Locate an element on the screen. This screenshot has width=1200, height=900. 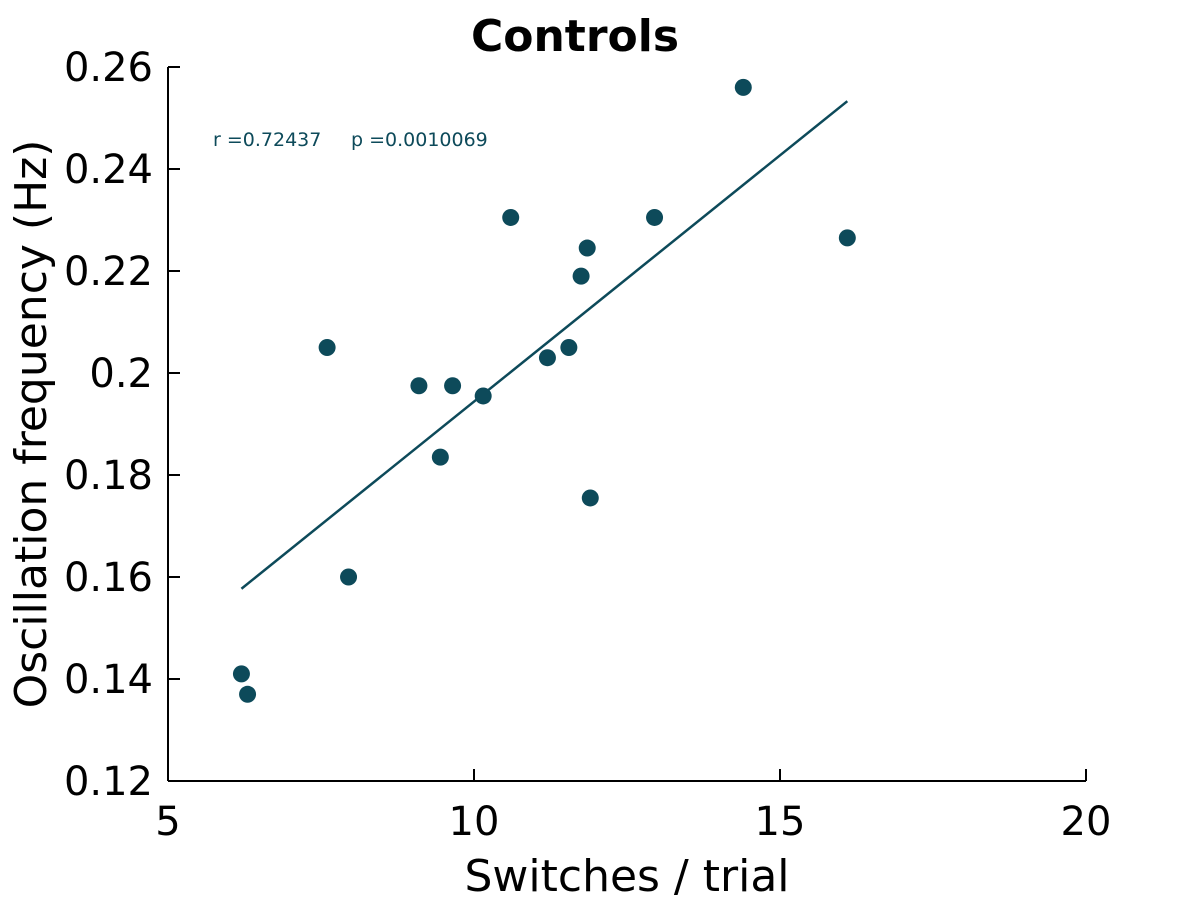
y-tick-label: 0.26 is located at coordinates (108, 68).